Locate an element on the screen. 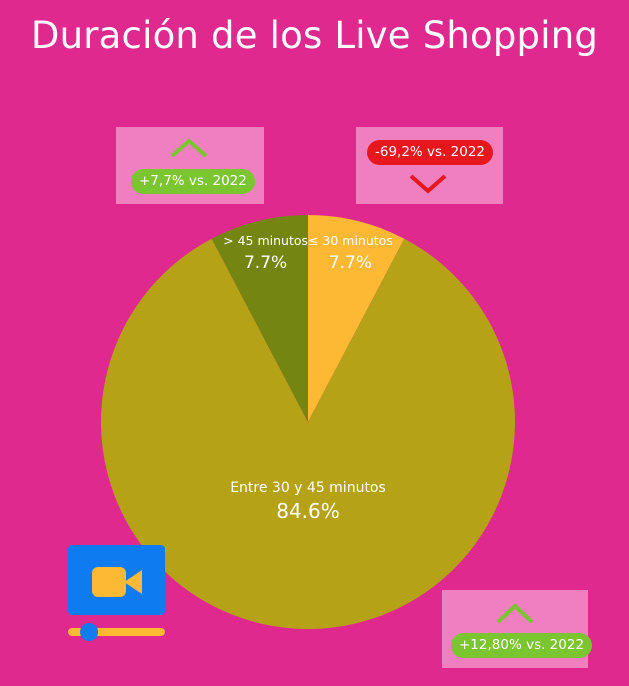 The image size is (629, 686). pie-slice-gt45 is located at coordinates (259, 318).